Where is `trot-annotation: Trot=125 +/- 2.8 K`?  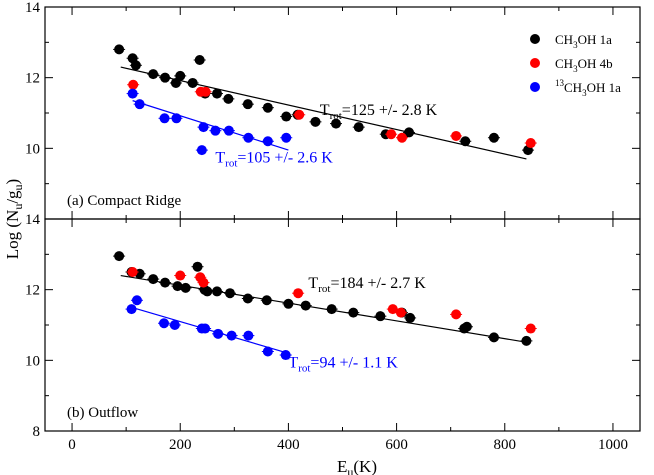 trot-annotation: Trot=125 +/- 2.8 K is located at coordinates (379, 112).